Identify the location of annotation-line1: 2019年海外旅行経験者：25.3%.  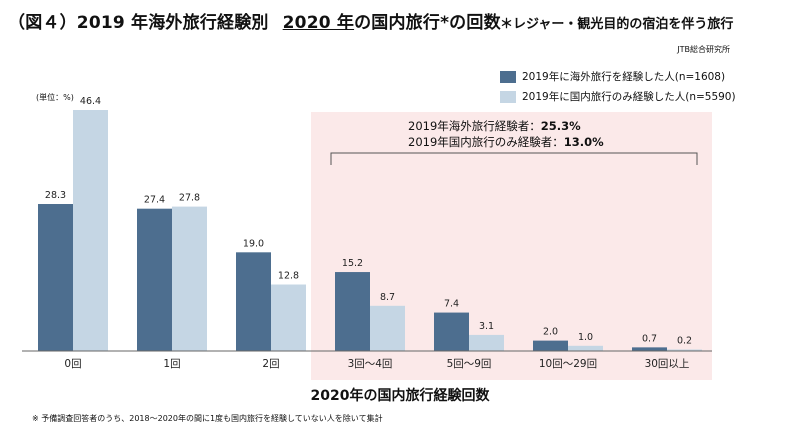
(494, 126).